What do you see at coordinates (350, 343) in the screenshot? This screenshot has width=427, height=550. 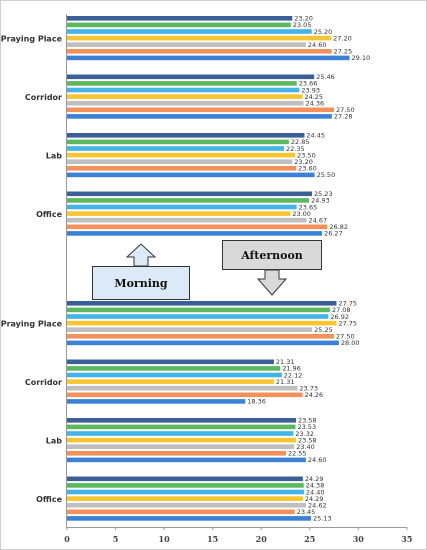 I see `value-label-afternoon-praying-place-7: 28.00` at bounding box center [350, 343].